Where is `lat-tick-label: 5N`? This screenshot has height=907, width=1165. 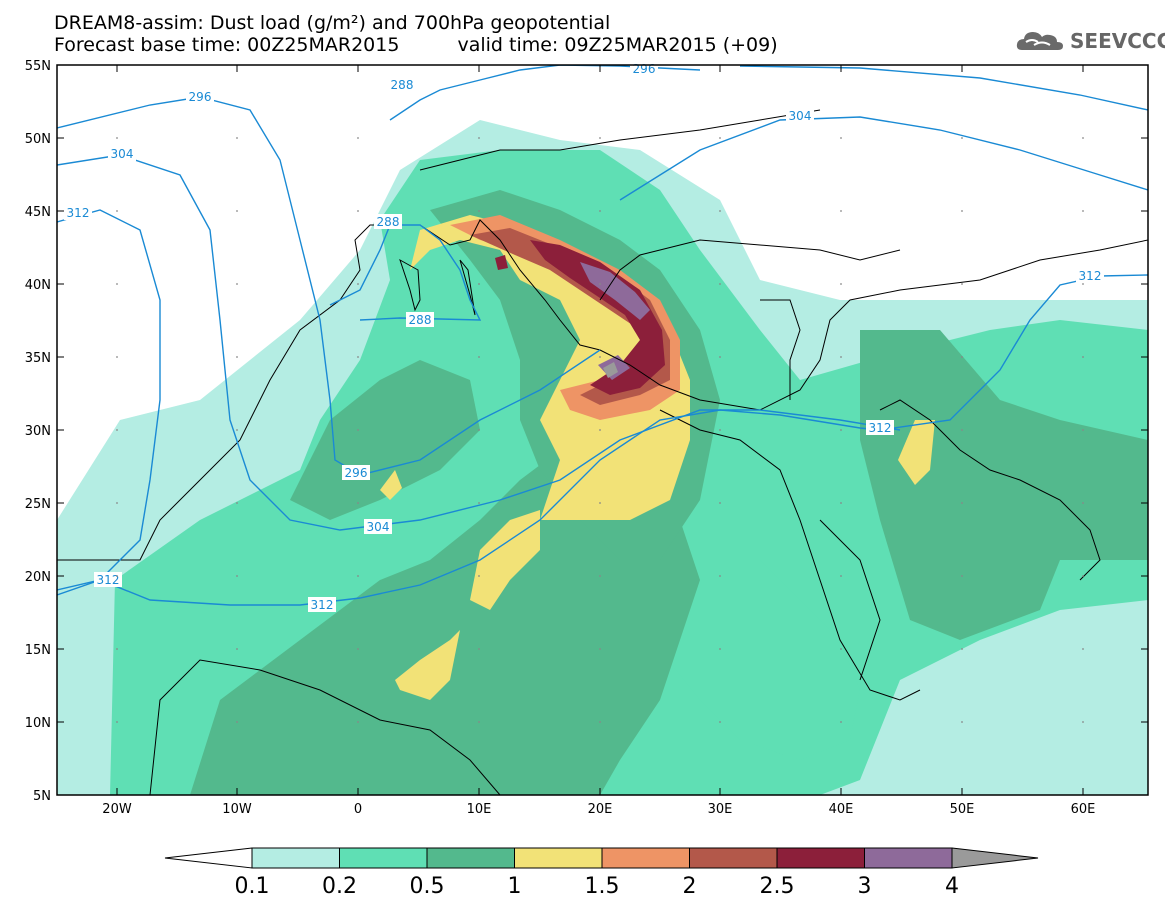
lat-tick-label: 5N is located at coordinates (42, 796).